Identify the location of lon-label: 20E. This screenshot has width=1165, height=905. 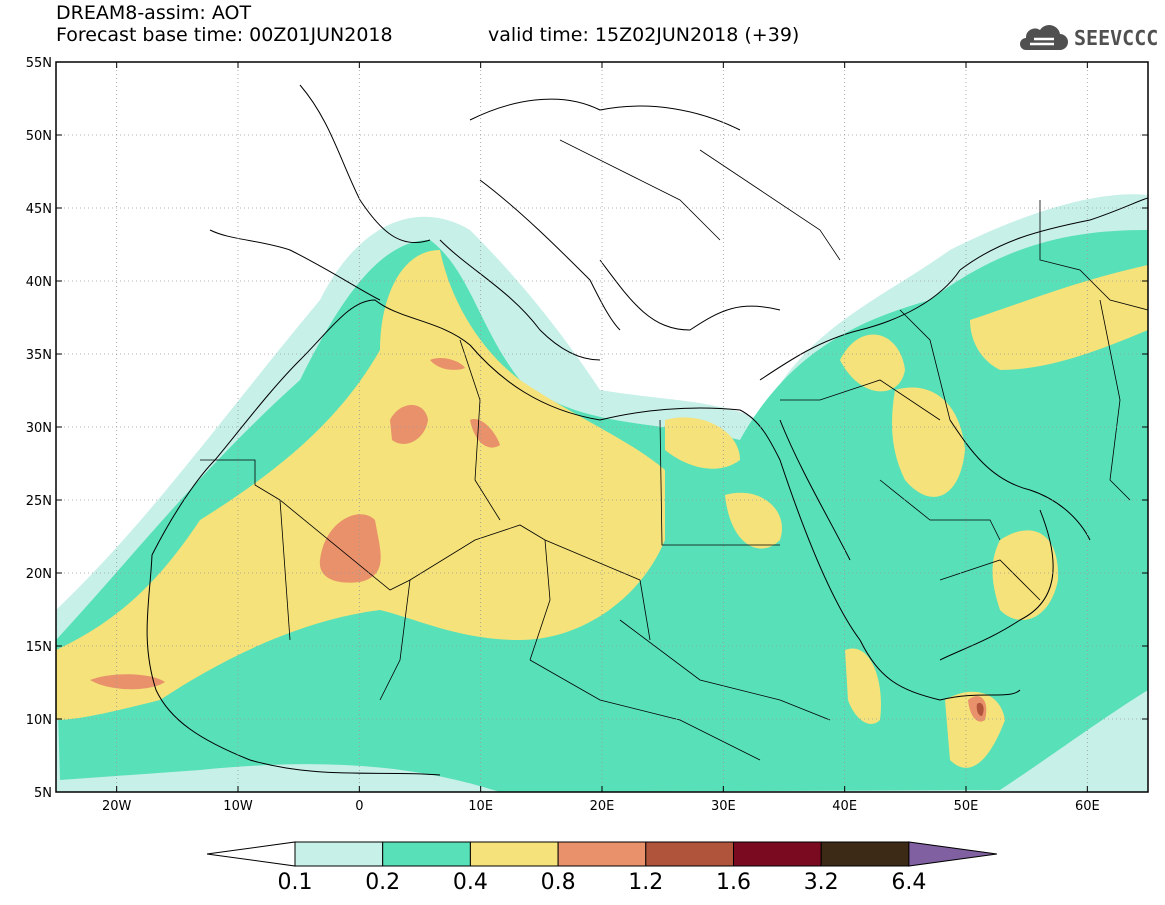
(602, 806).